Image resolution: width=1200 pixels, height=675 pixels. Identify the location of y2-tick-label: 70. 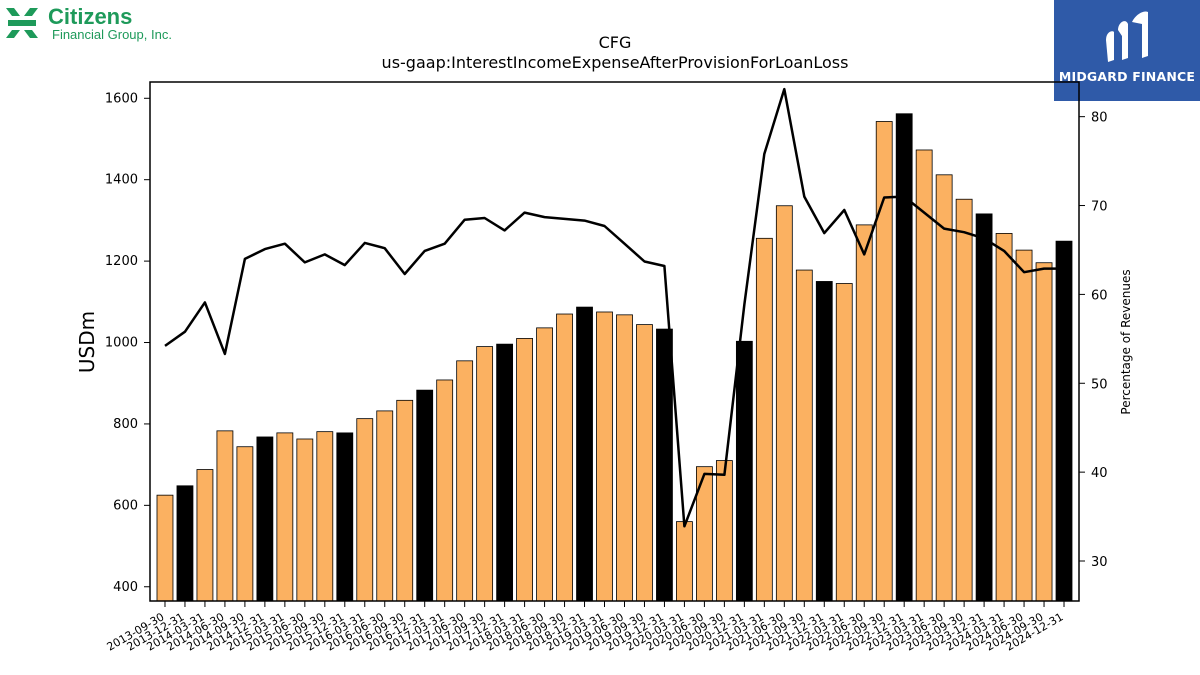
(1099, 207).